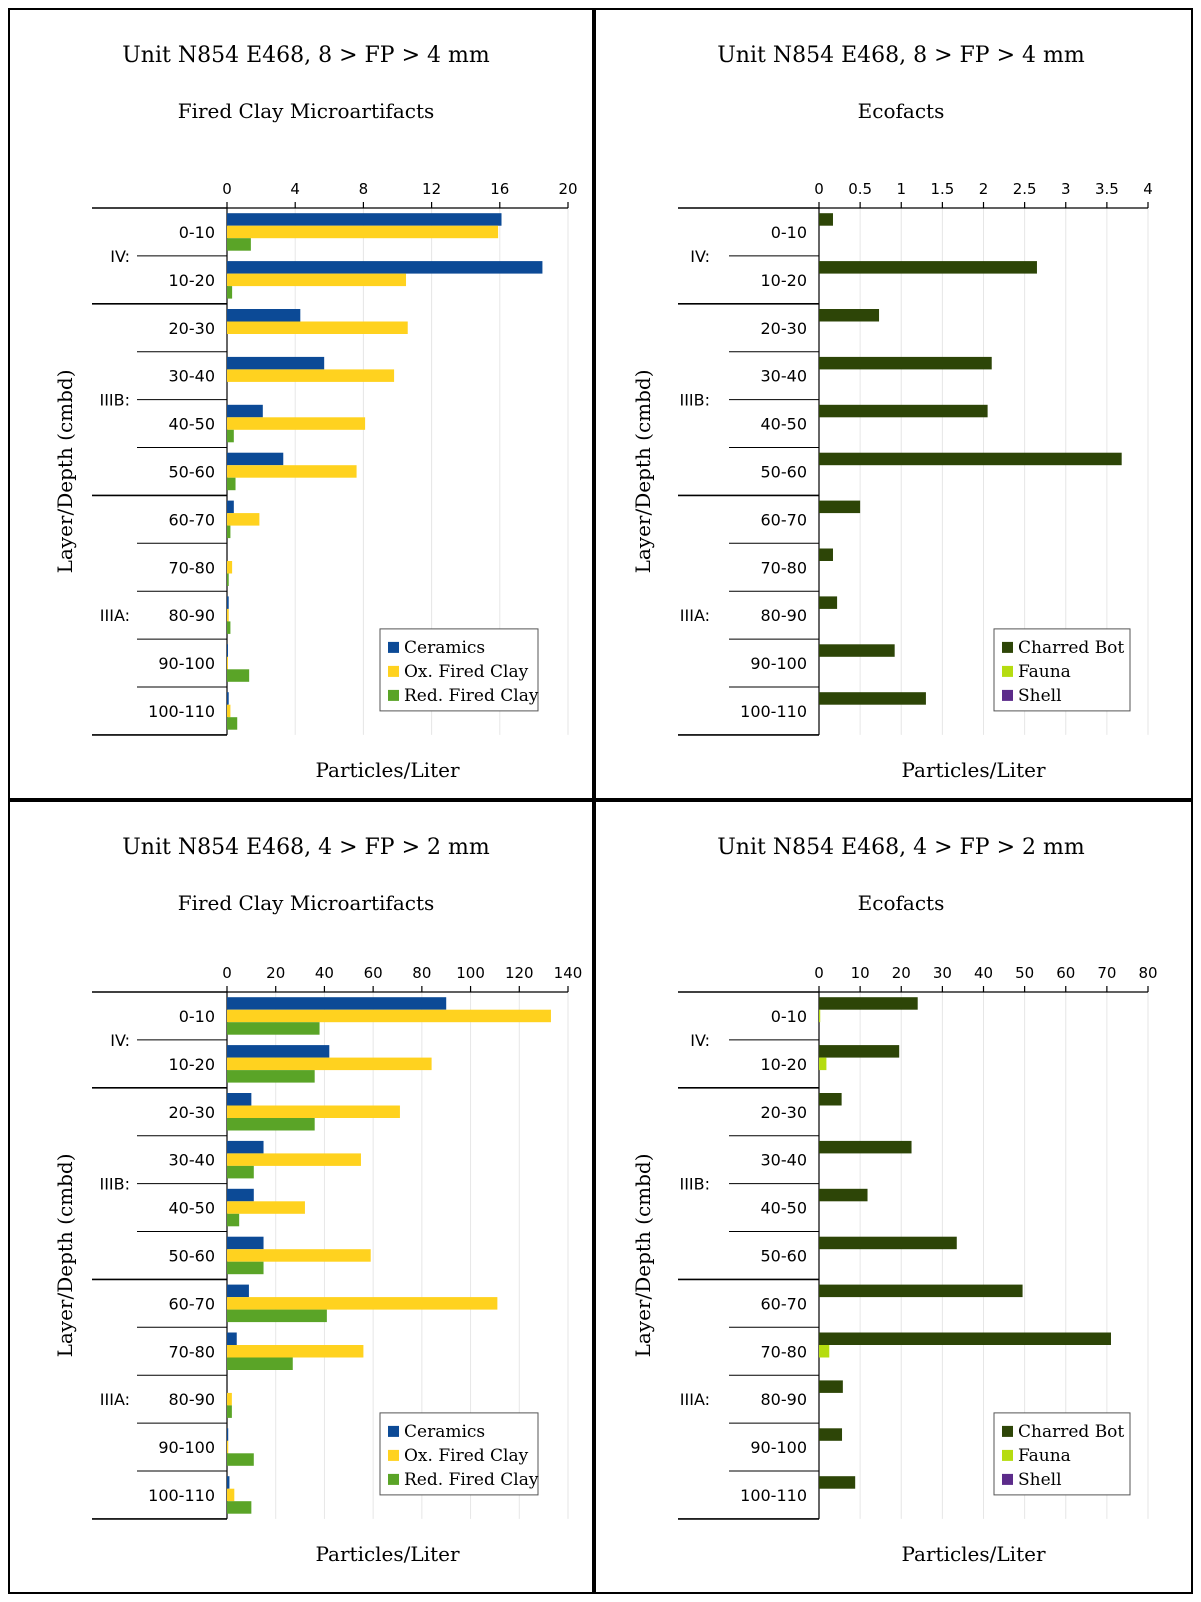  What do you see at coordinates (444, 1432) in the screenshot?
I see `legend-label: Ceramics` at bounding box center [444, 1432].